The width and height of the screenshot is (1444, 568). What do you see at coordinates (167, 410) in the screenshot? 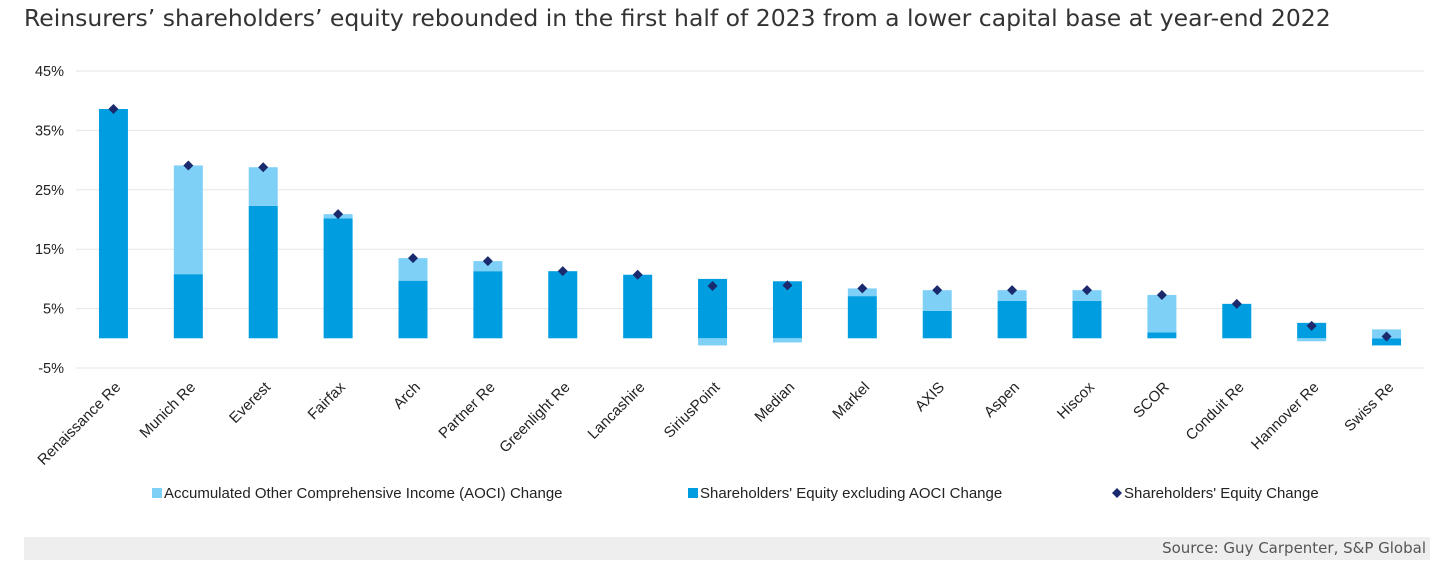
I see `x-category-label: Munich Re` at bounding box center [167, 410].